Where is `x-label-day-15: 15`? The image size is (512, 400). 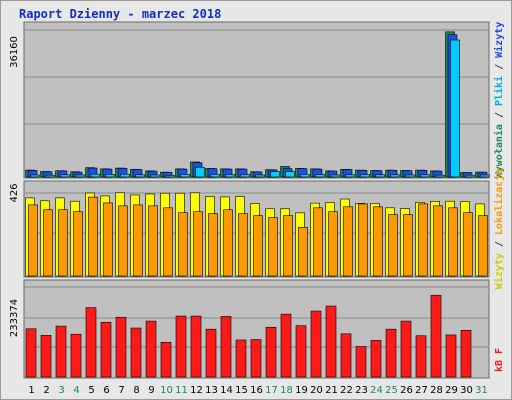
x-label-day-15: 15 is located at coordinates (241, 390).